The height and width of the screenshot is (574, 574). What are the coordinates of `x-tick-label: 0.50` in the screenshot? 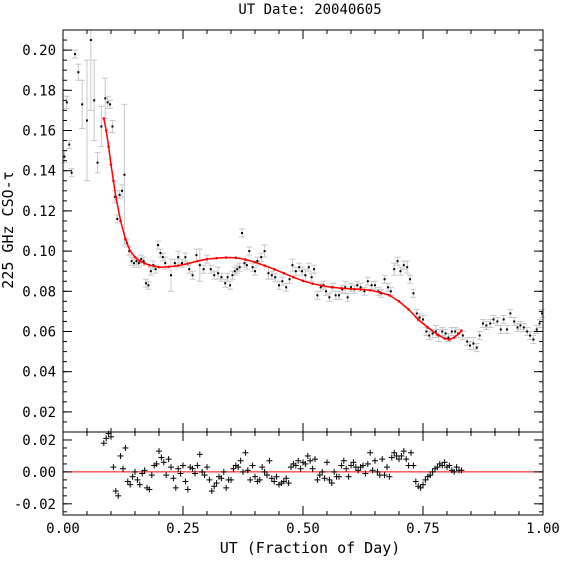 It's located at (303, 529).